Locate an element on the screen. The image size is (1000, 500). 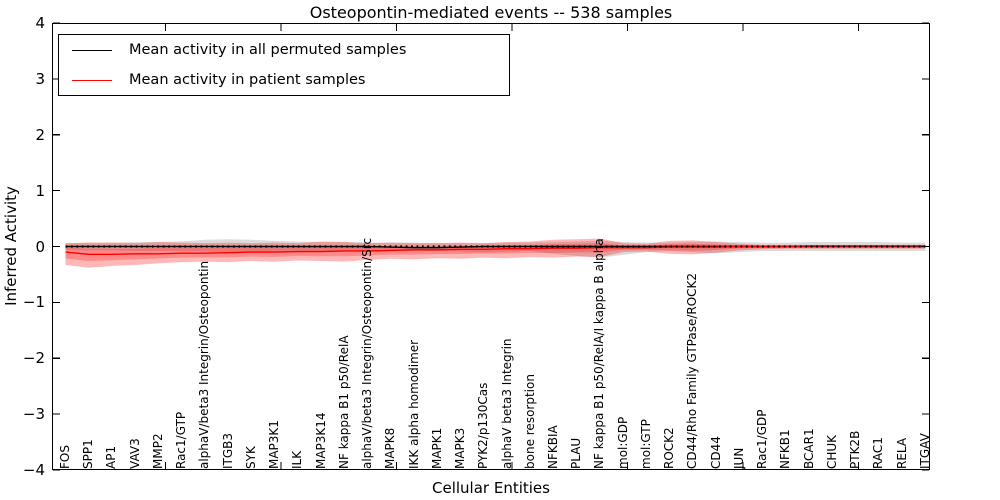
x-tick-label: mol:GTP is located at coordinates (645, 444).